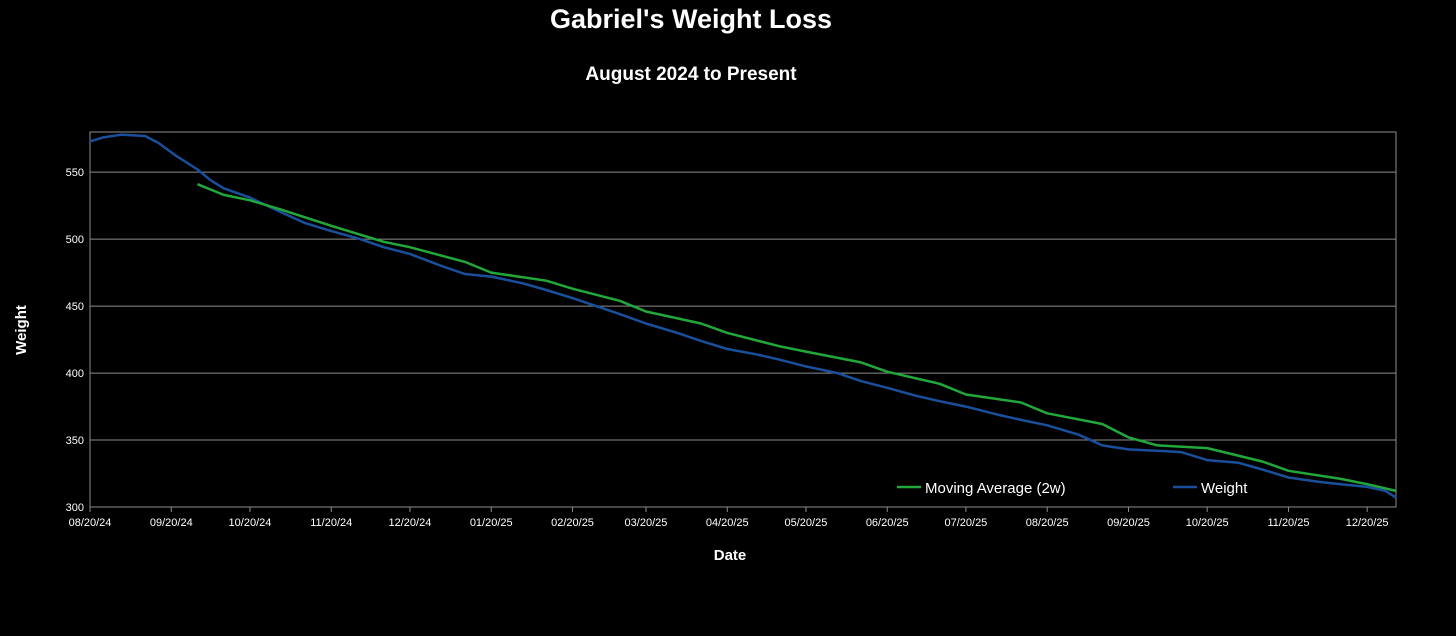 This screenshot has height=636, width=1456. I want to click on x-tick-label: 10/20/24, so click(250, 523).